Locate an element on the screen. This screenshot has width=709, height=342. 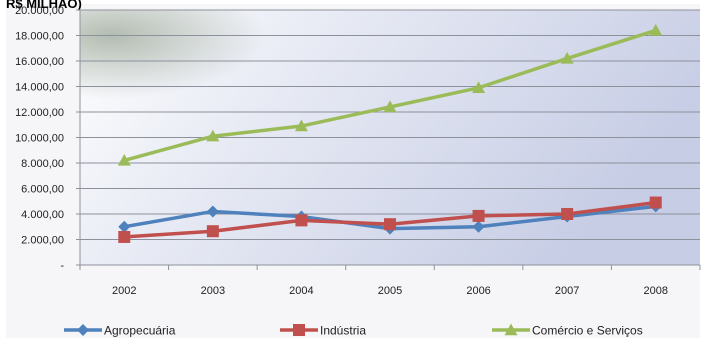
y-tick-label: 20.000,00 is located at coordinates (39, 11).